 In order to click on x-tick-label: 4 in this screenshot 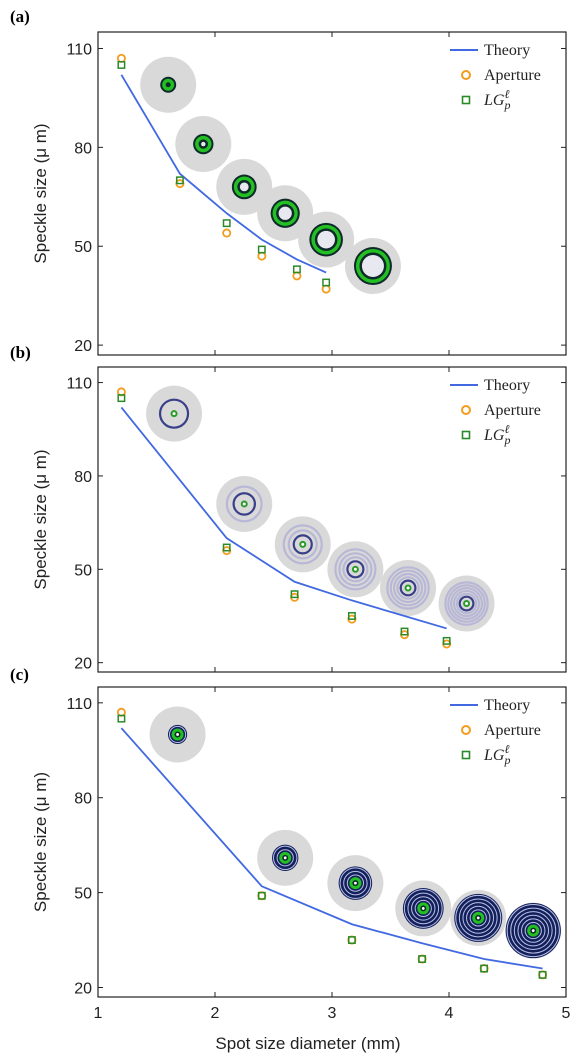, I will do `click(449, 1013)`.